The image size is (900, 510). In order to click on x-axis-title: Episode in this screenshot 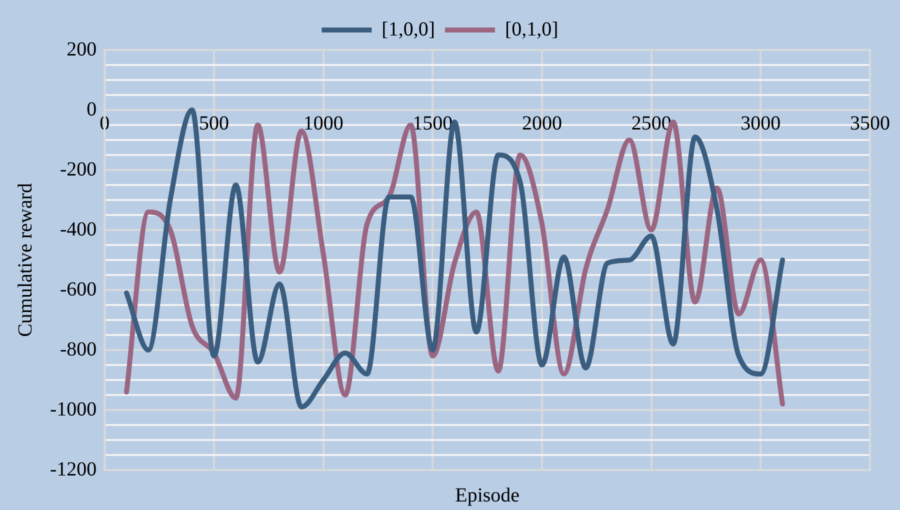, I will do `click(487, 495)`.